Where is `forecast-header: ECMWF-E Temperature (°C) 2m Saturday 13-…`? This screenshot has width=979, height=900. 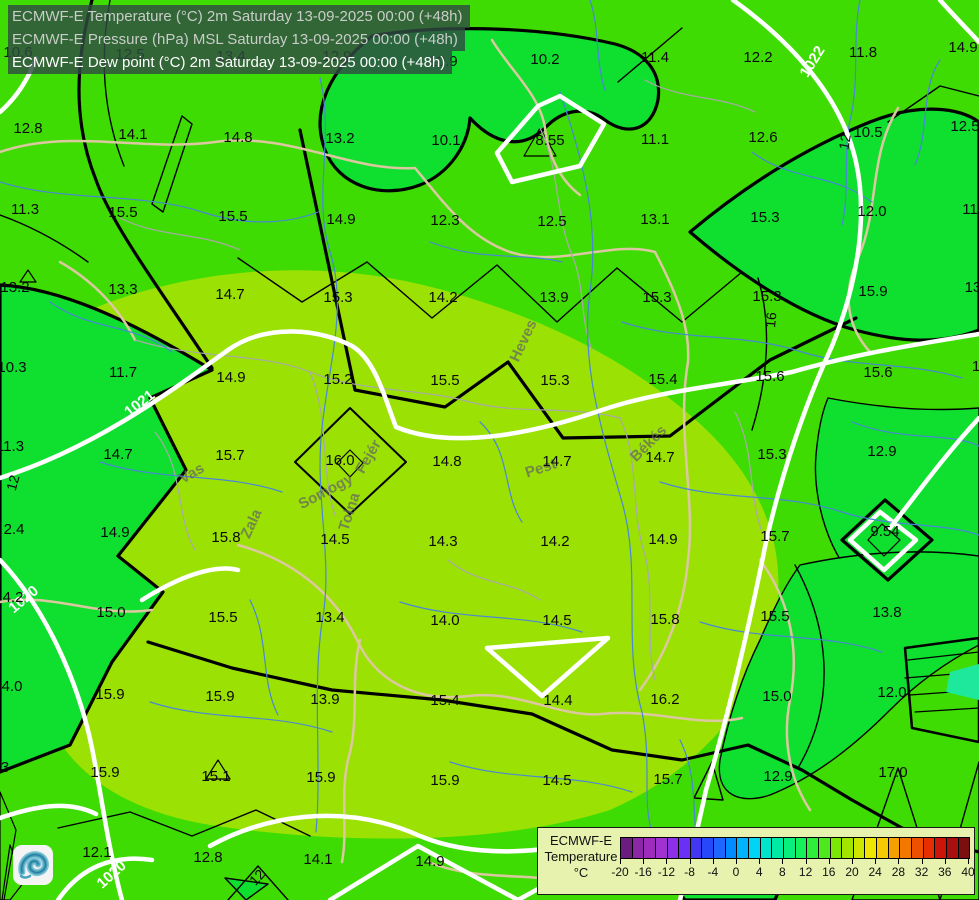
forecast-header: ECMWF-E Temperature (°C) 2m Saturday 13-… is located at coordinates (239, 39).